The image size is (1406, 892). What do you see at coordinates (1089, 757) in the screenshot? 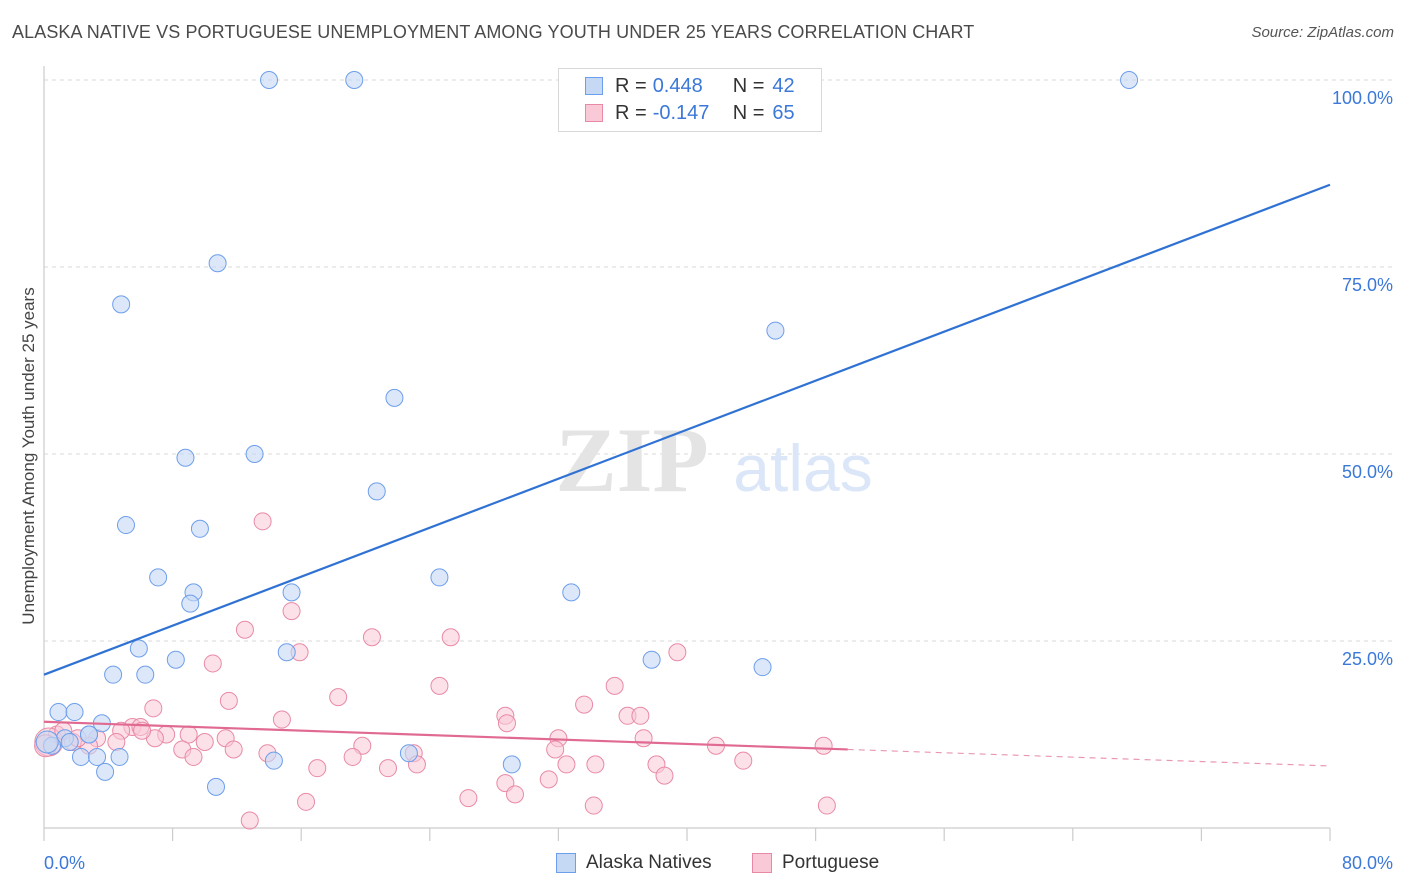
I see `portuguese-trend-extrapolation` at bounding box center [1089, 757].